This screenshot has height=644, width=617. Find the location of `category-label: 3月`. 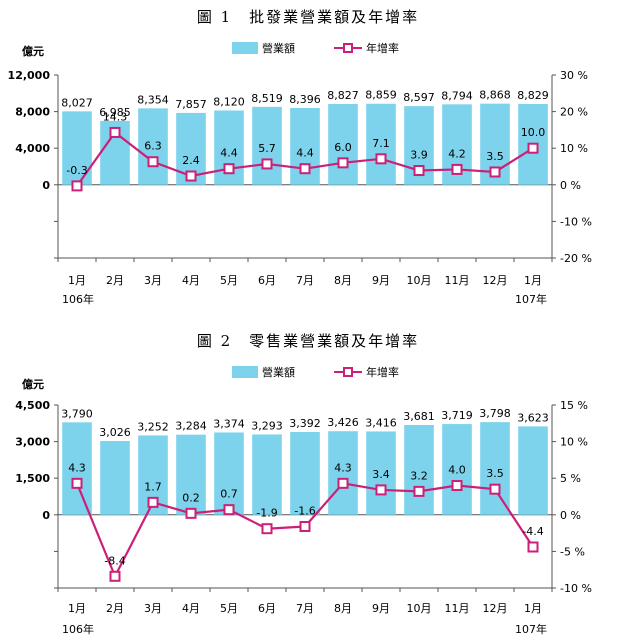

category-label: 3月 is located at coordinates (153, 608).